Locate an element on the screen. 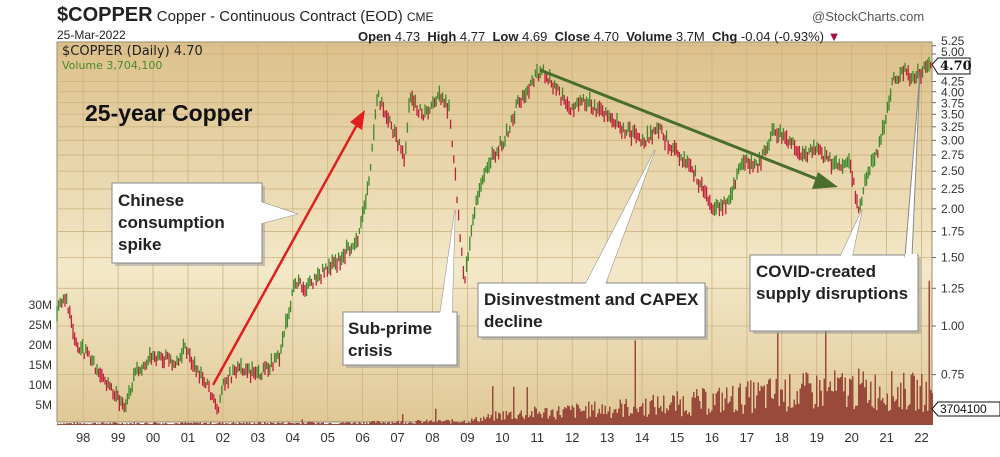 The image size is (1000, 457). annotation-chinese: Chinese consumption spike is located at coordinates (171, 222).